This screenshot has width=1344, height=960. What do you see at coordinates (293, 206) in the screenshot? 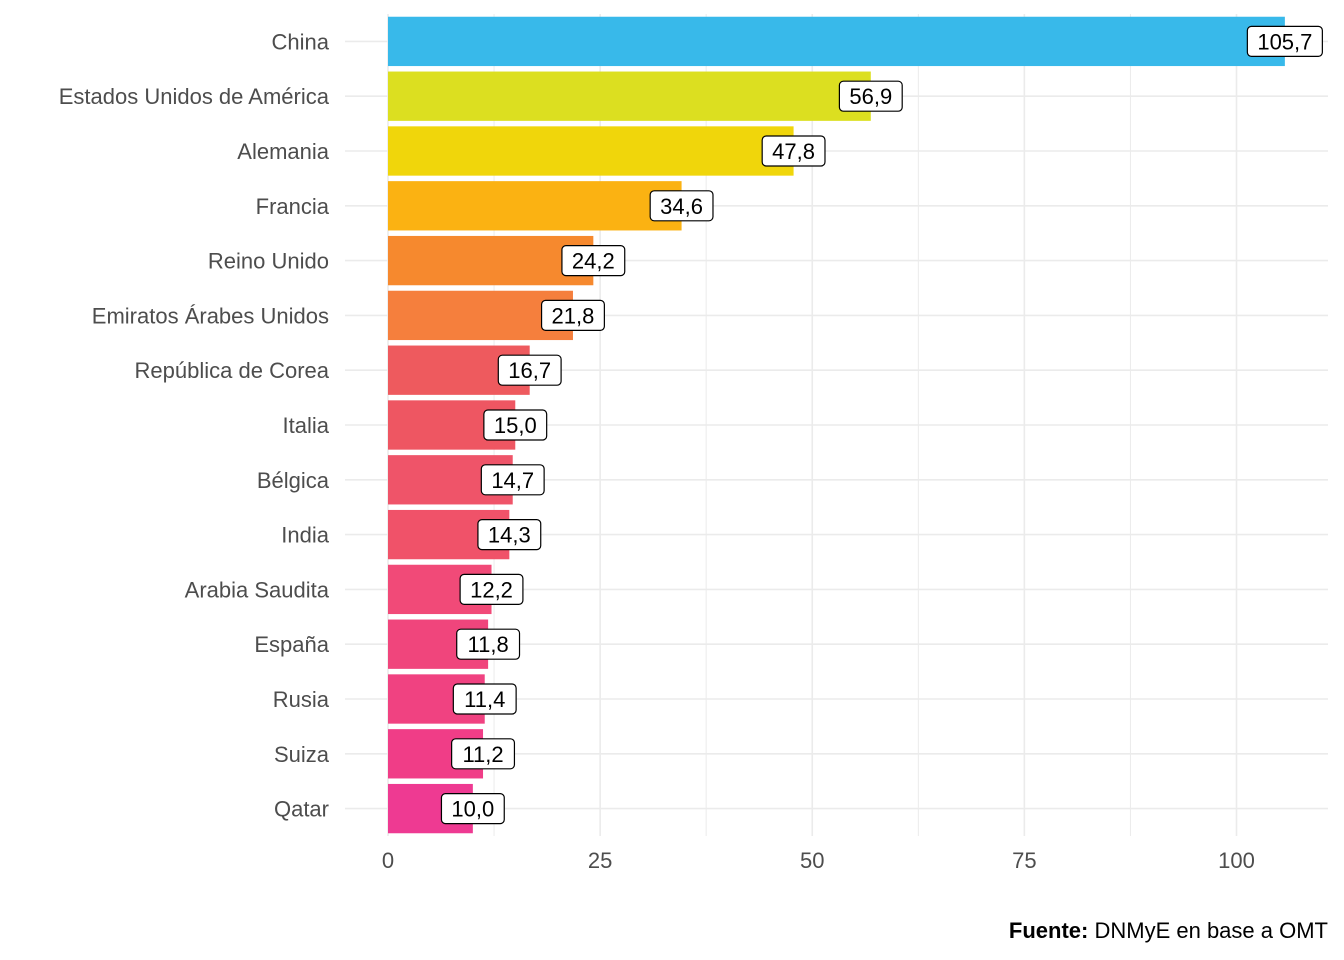
I see `category-label: Francia` at bounding box center [293, 206].